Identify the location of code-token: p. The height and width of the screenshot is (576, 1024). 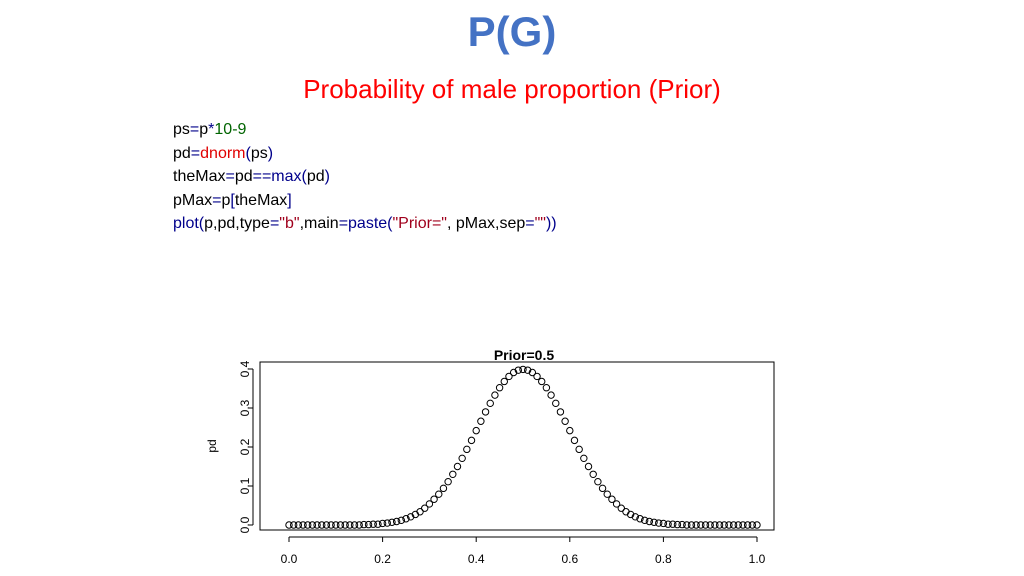
(226, 200).